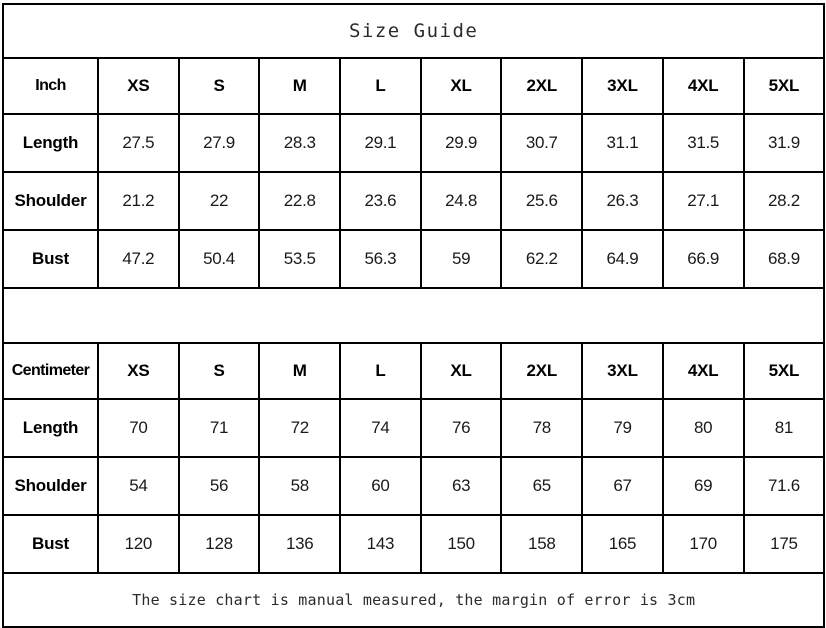 This screenshot has width=826, height=628. Describe the element at coordinates (138, 201) in the screenshot. I see `cell-inch-shoulder-xs: 21.2` at that location.